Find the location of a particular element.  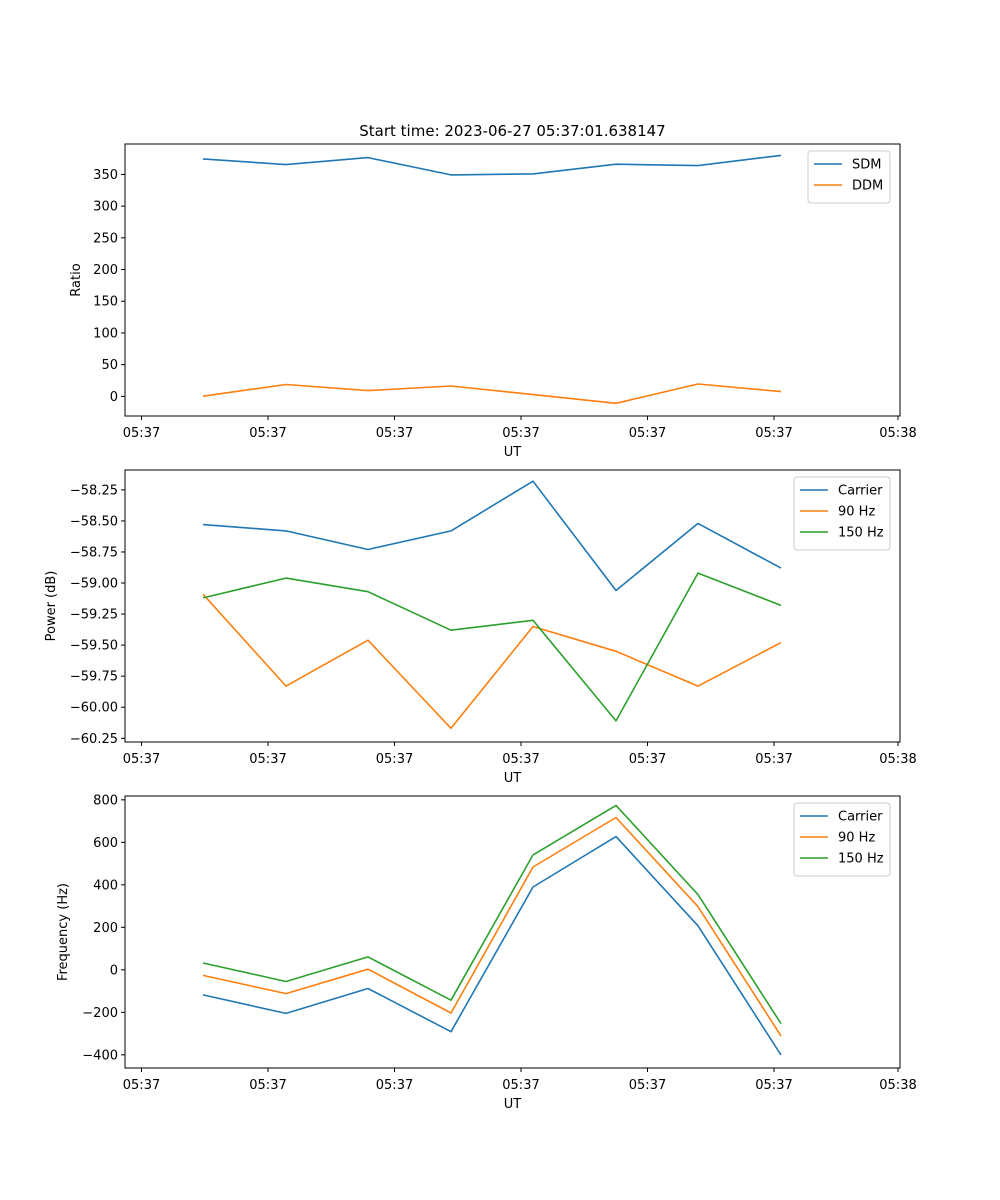

y-tick-label: 300 is located at coordinates (105, 207).